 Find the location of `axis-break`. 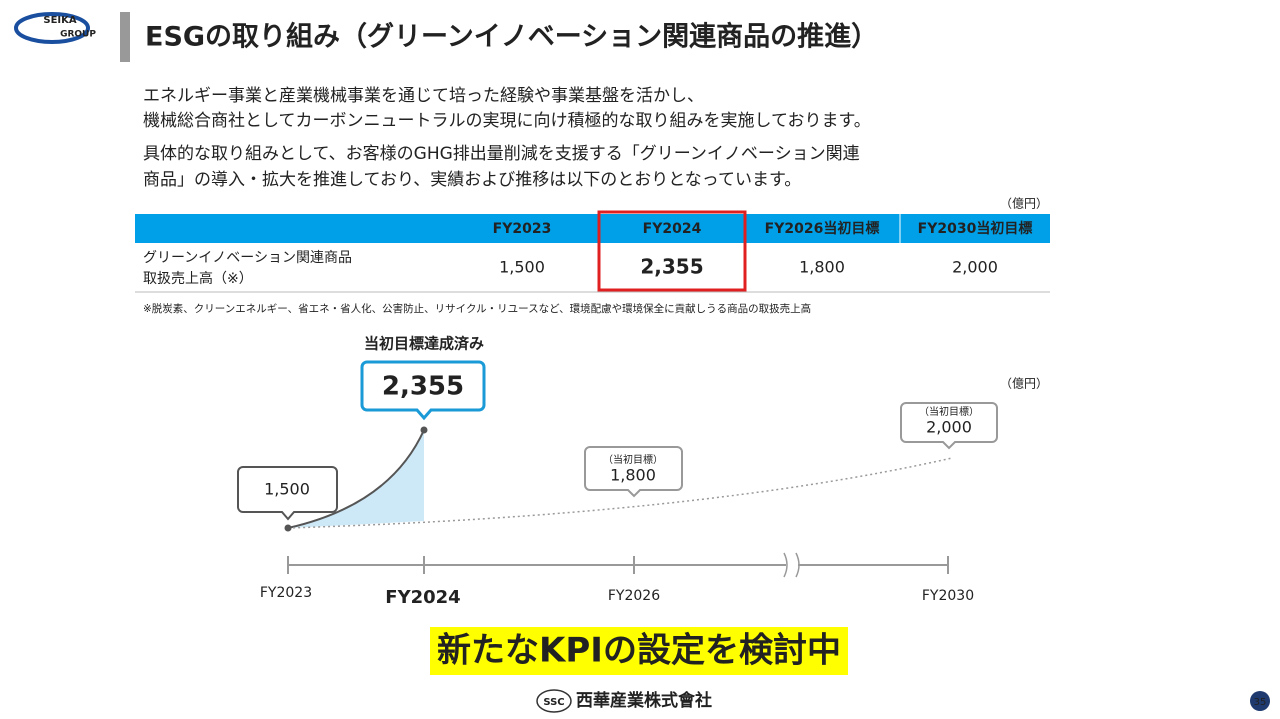

axis-break is located at coordinates (791, 565).